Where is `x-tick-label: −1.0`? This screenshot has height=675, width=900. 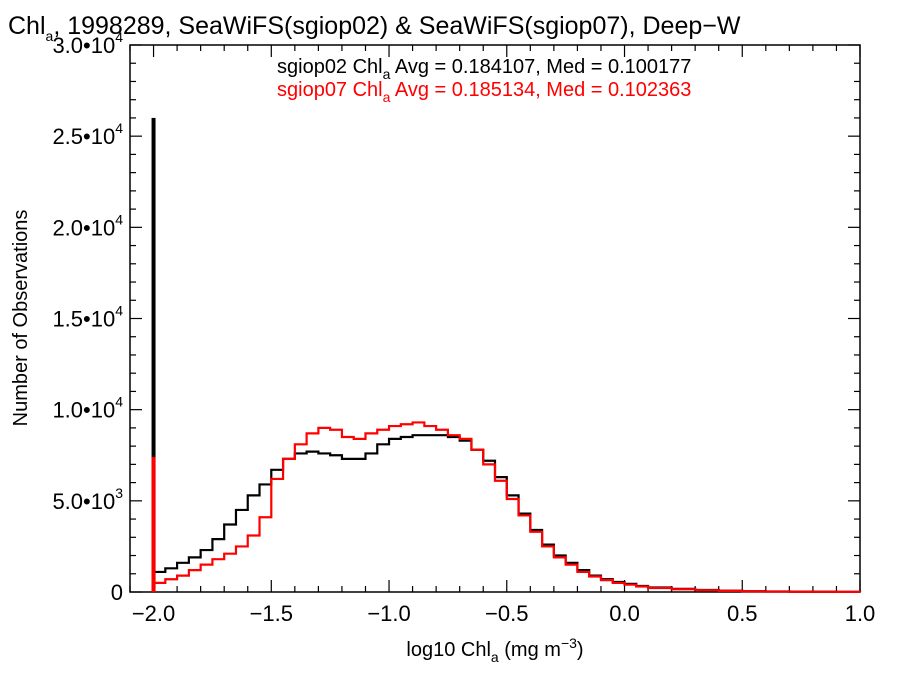 x-tick-label: −1.0 is located at coordinates (388, 613).